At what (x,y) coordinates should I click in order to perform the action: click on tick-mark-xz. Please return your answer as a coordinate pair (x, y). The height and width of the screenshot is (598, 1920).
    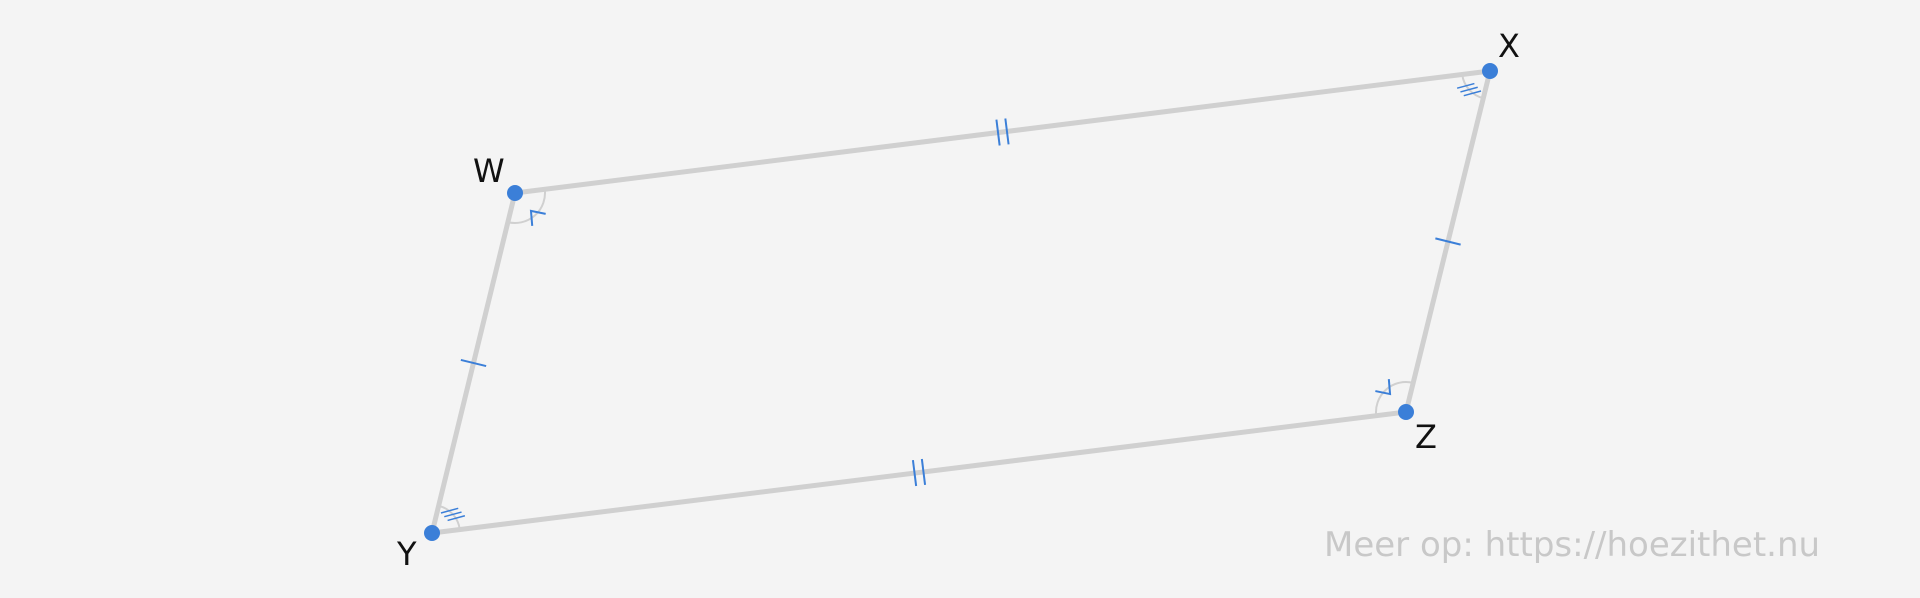
    Looking at the image, I should click on (1448, 241).